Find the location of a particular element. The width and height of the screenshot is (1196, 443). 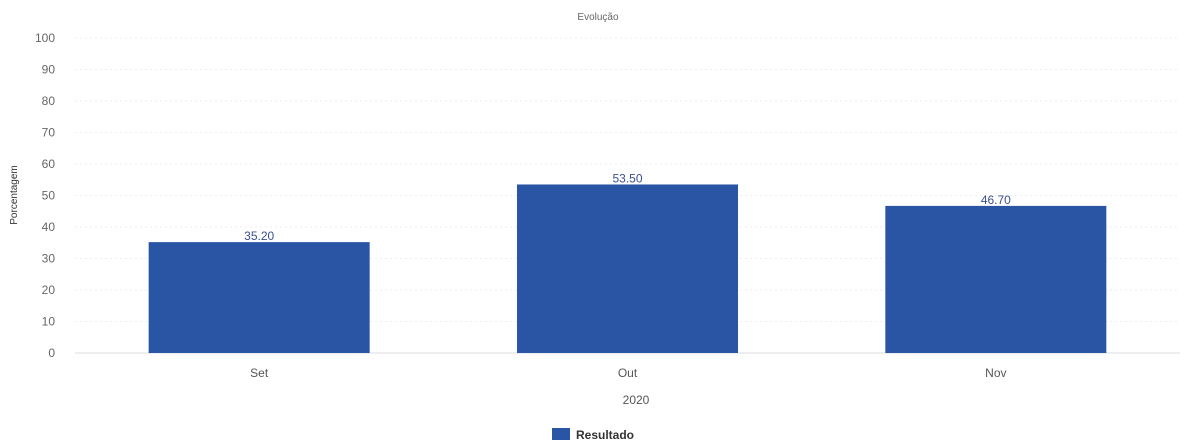

y-tick-label: 40 is located at coordinates (49, 227).